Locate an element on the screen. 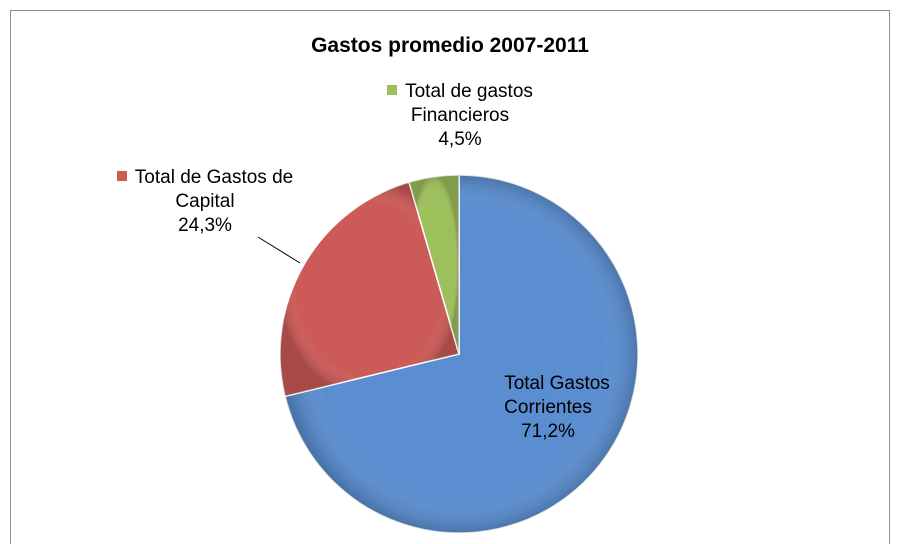 Image resolution: width=900 pixels, height=544 pixels. category-name: Total de gastos Financieros is located at coordinates (469, 103).